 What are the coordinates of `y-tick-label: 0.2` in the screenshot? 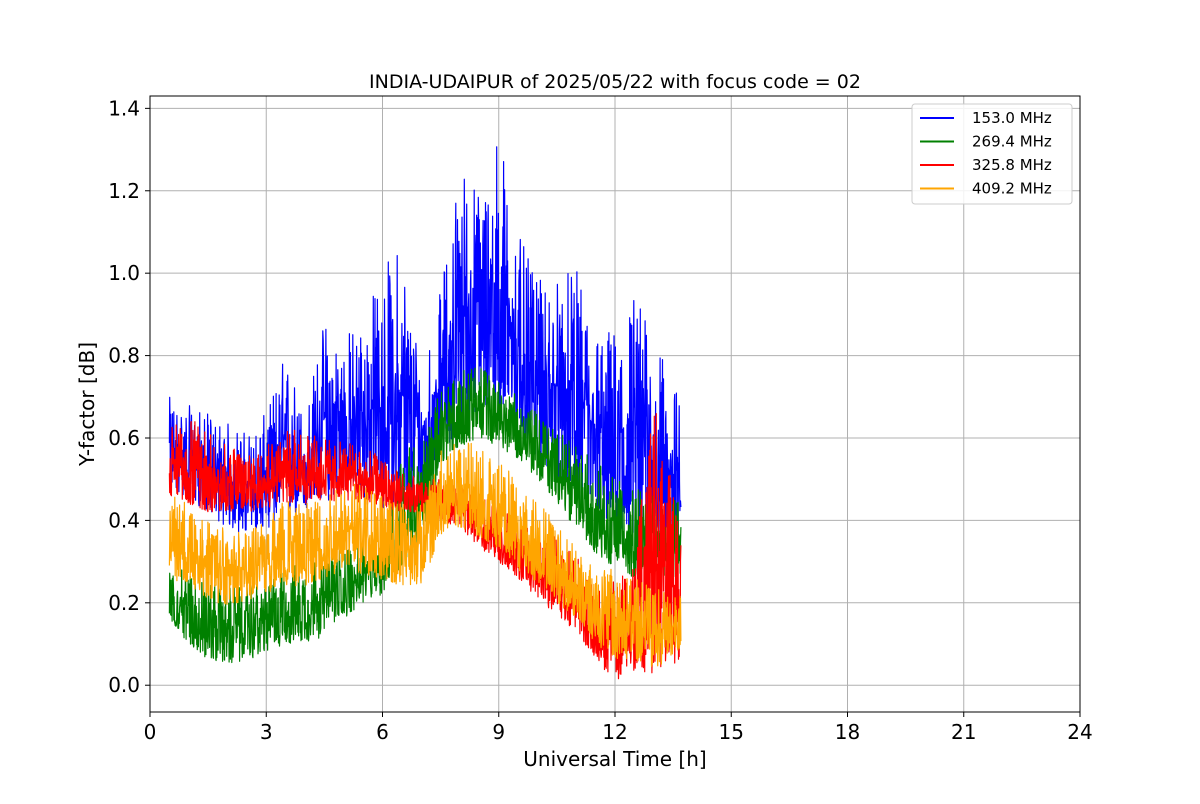 It's located at (124, 603).